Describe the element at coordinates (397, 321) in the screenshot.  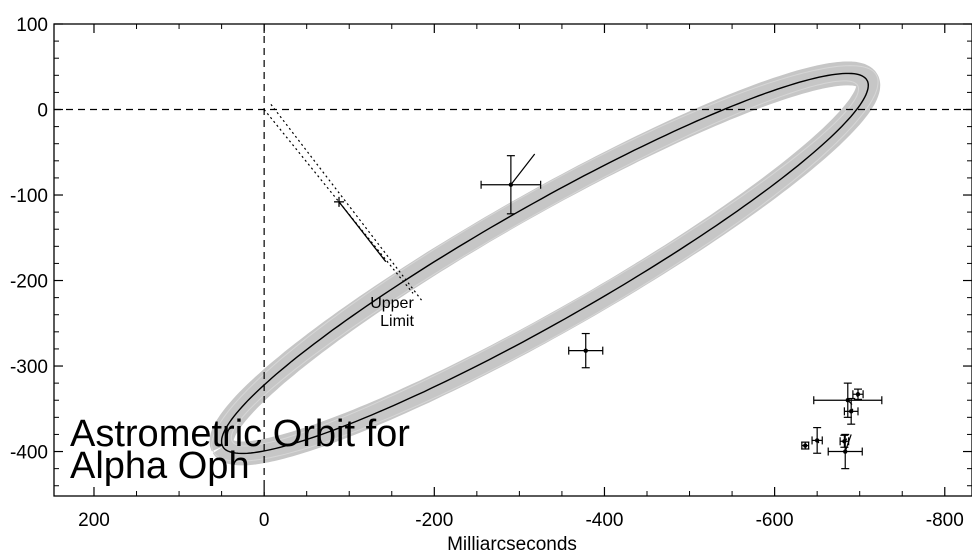
I see `upper-limit-label-line2: Limit` at that location.